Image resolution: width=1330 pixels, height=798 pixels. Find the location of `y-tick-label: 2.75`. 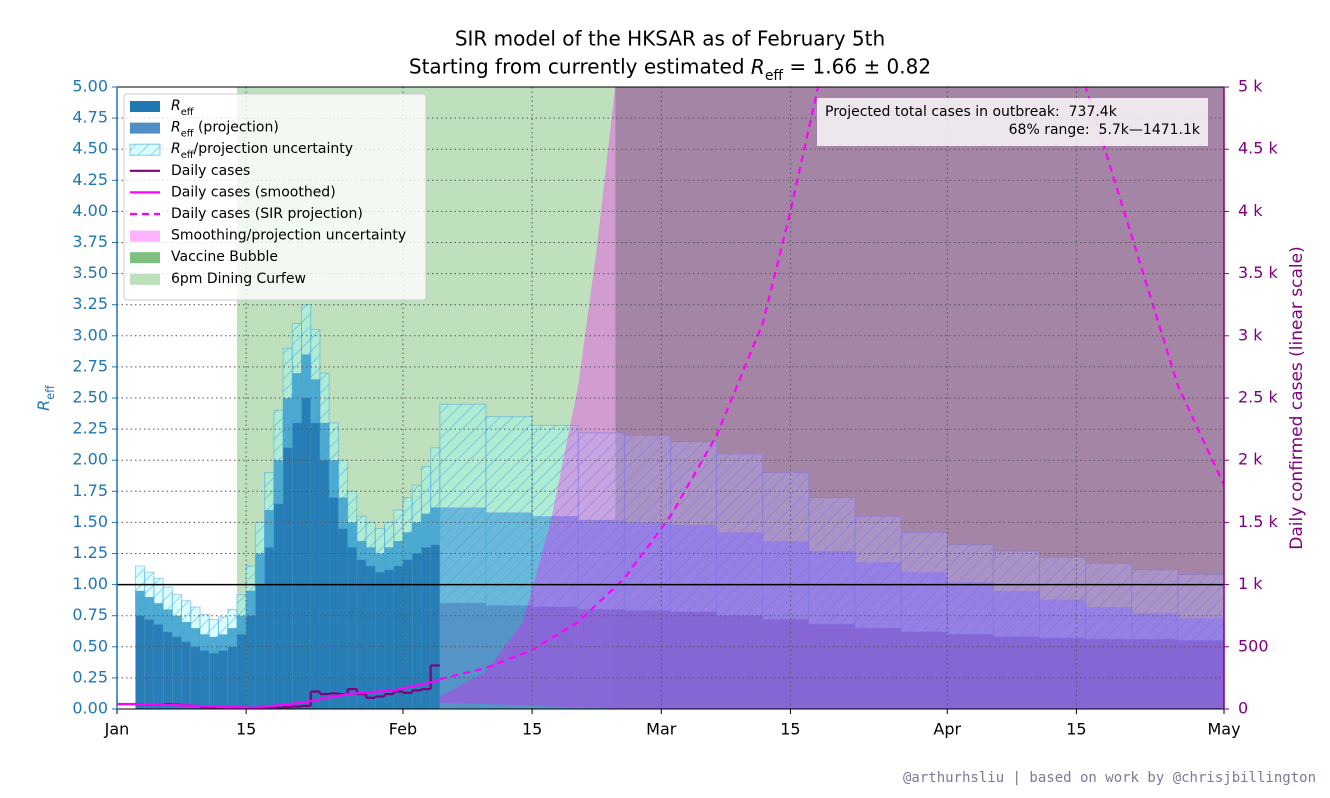

y-tick-label: 2.75 is located at coordinates (90, 365).